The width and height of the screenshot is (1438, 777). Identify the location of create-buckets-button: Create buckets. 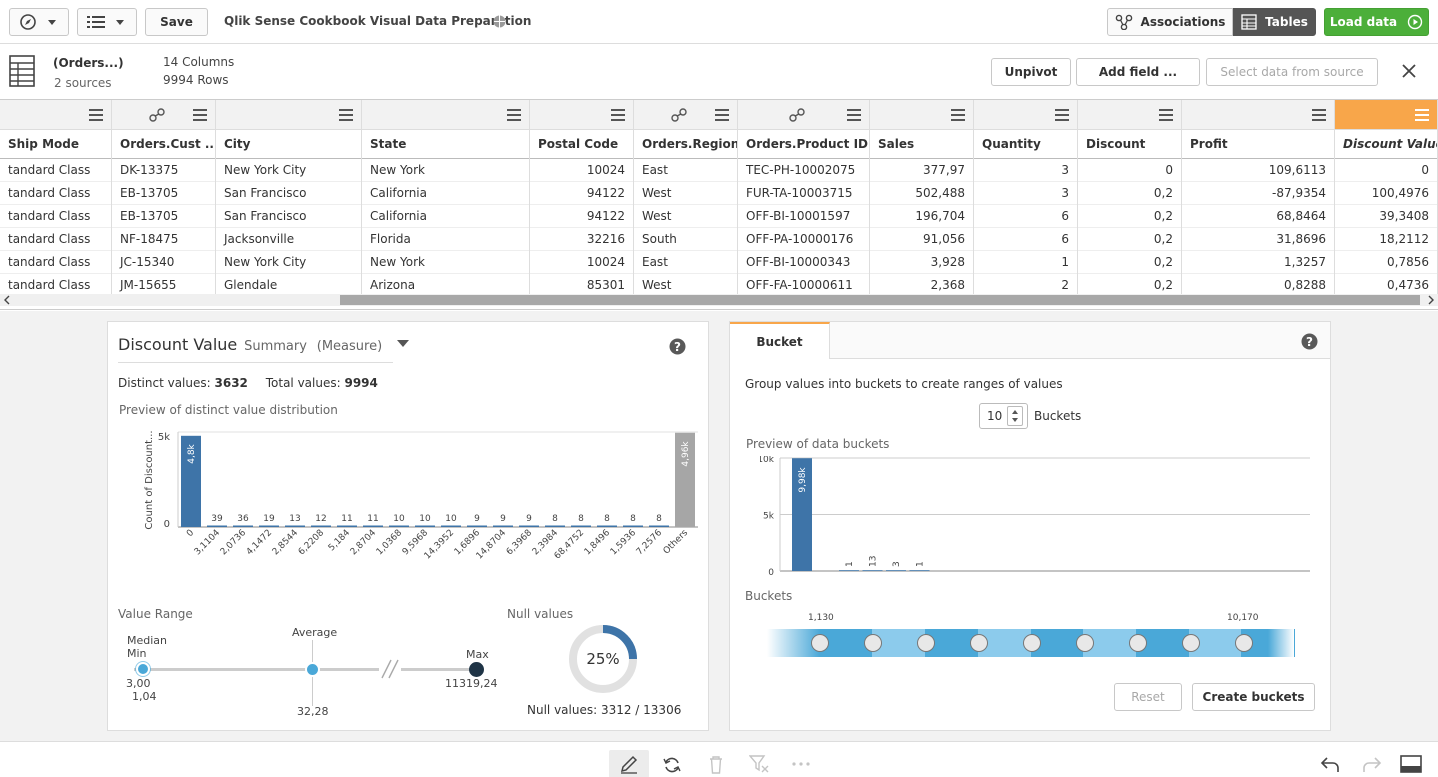
(1253, 697).